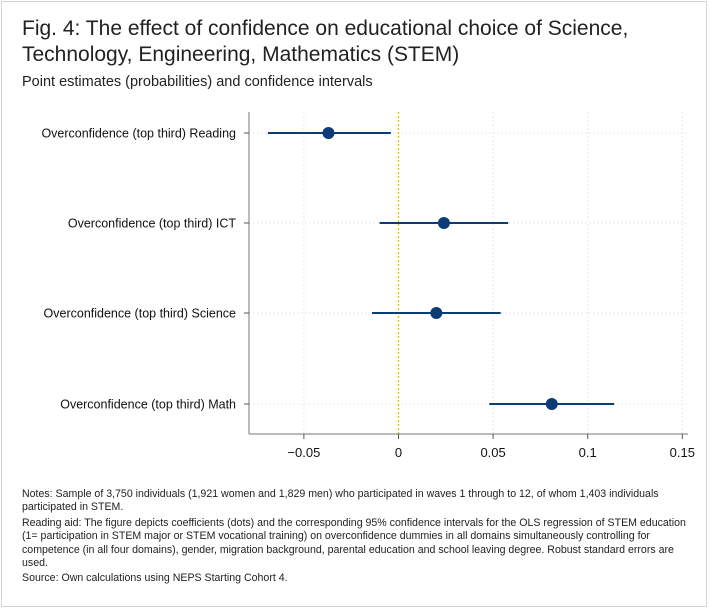 The width and height of the screenshot is (710, 610). I want to click on category-label: Overconfidence (top third) ICT, so click(152, 224).